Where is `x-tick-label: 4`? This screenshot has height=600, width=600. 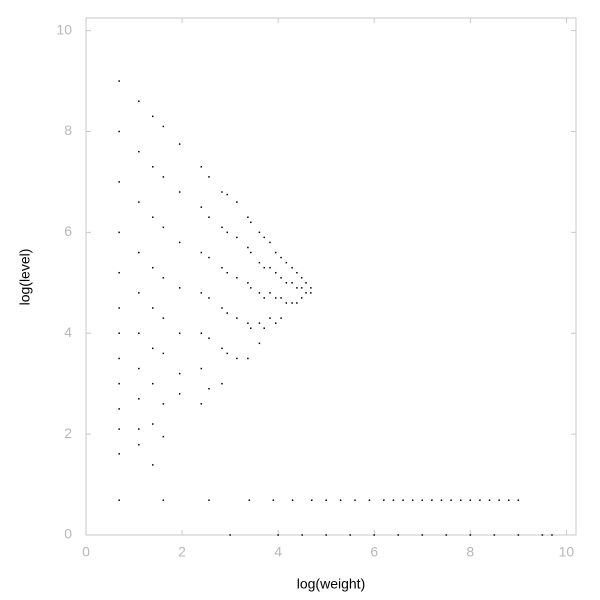 x-tick-label: 4 is located at coordinates (278, 552).